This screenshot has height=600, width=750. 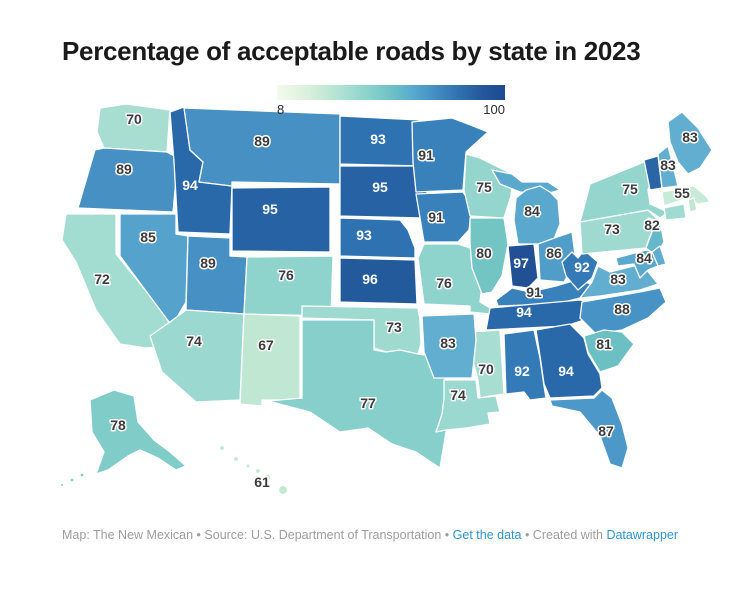 What do you see at coordinates (488, 186) in the screenshot?
I see `state-wi` at bounding box center [488, 186].